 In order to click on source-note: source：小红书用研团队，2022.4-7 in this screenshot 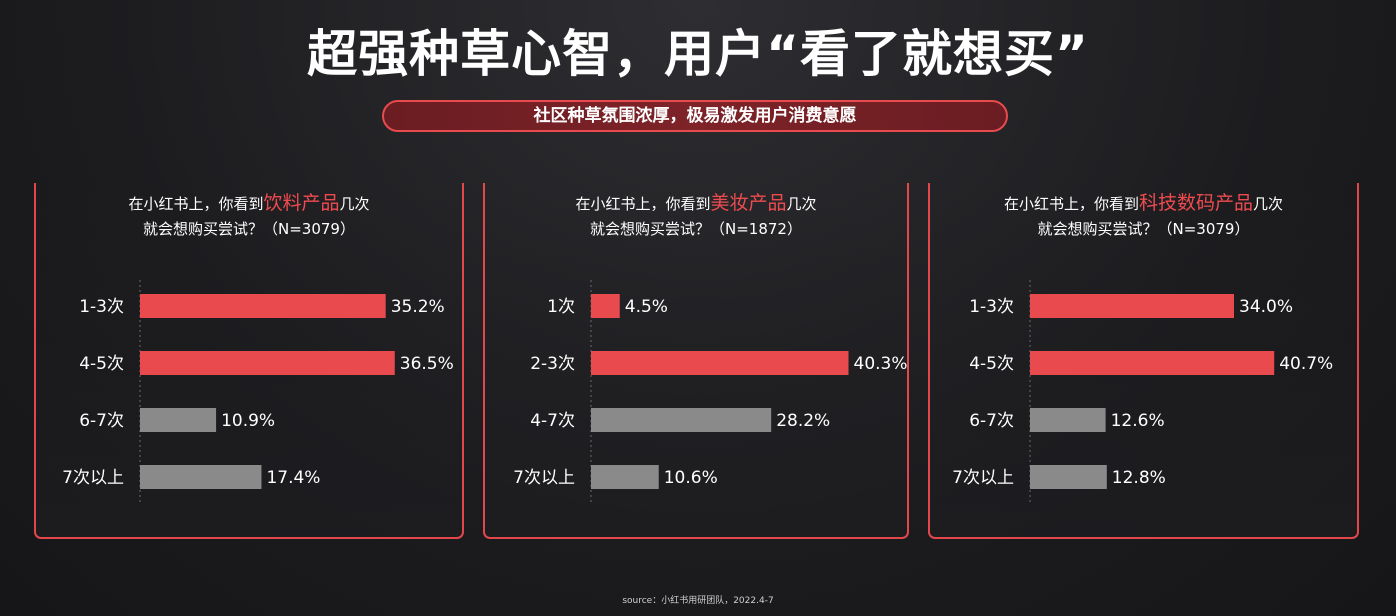, I will do `click(698, 601)`.